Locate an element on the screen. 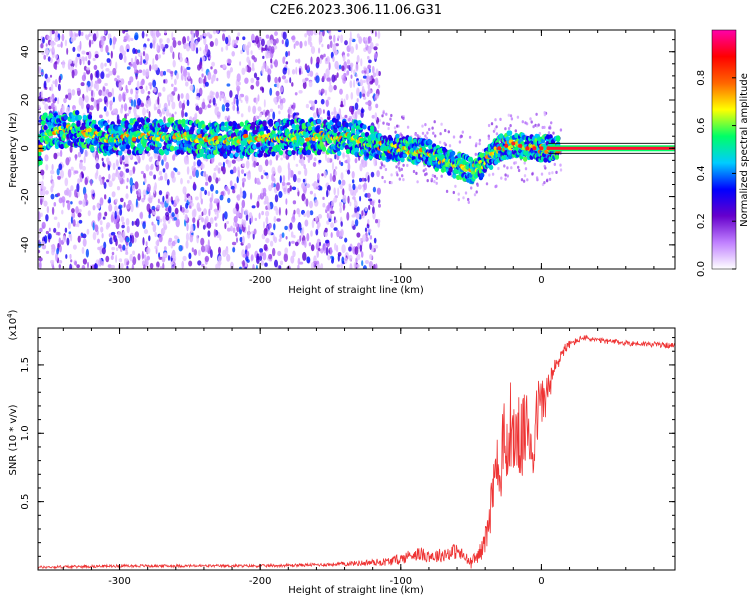 Image resolution: width=750 pixels, height=600 pixels. spectrogram-xtick-label: -100 is located at coordinates (400, 280).